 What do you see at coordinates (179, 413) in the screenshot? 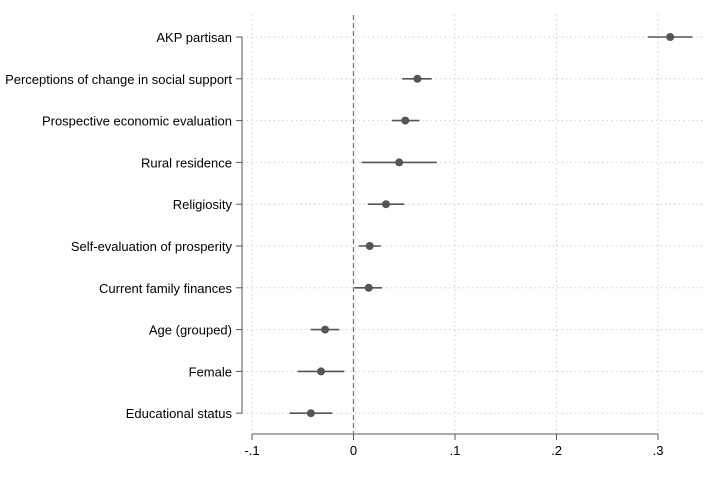
I see `y-tick-label: Educational status` at bounding box center [179, 413].